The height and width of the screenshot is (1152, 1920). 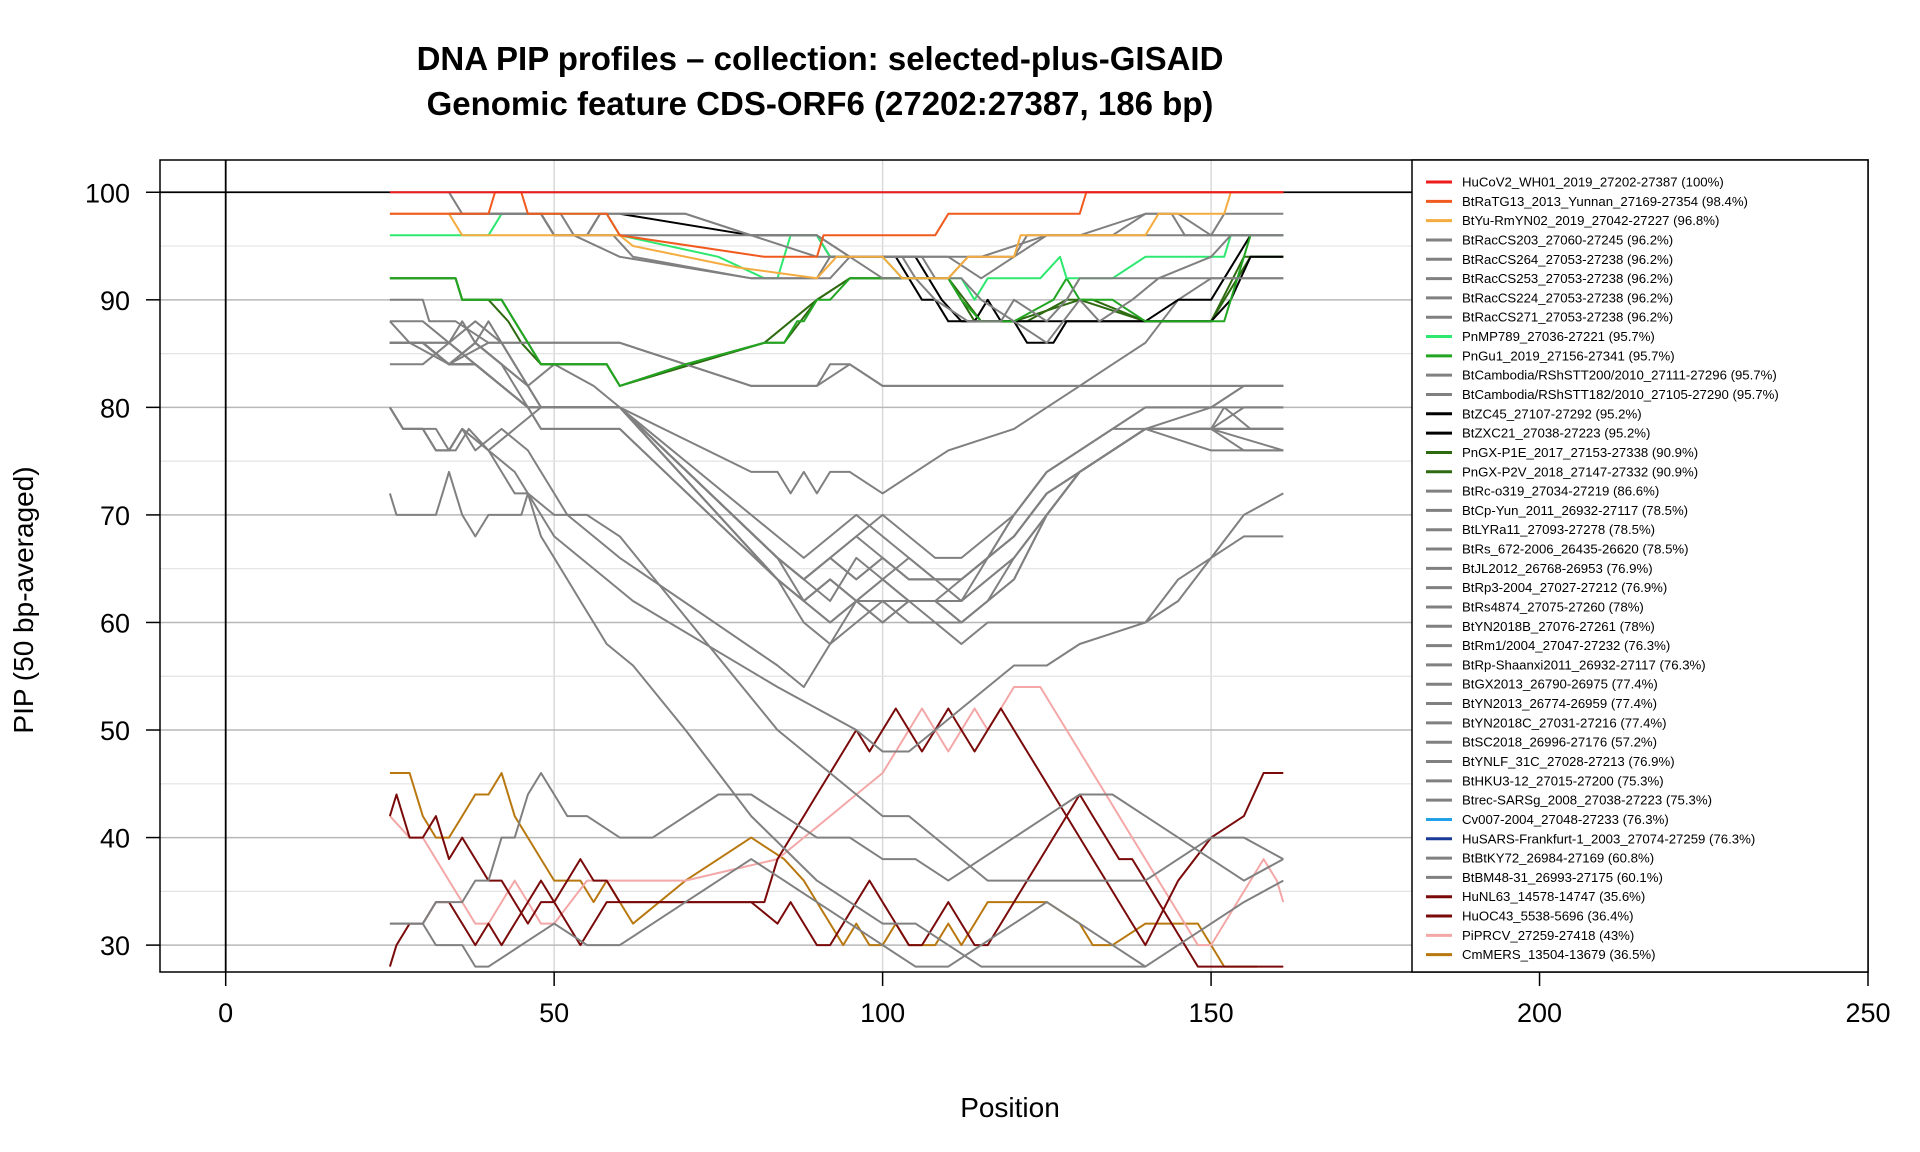 What do you see at coordinates (1590, 220) in the screenshot?
I see `legend-entry: BtYu-RmYN02_2019_27042-27227 (96.8%)` at bounding box center [1590, 220].